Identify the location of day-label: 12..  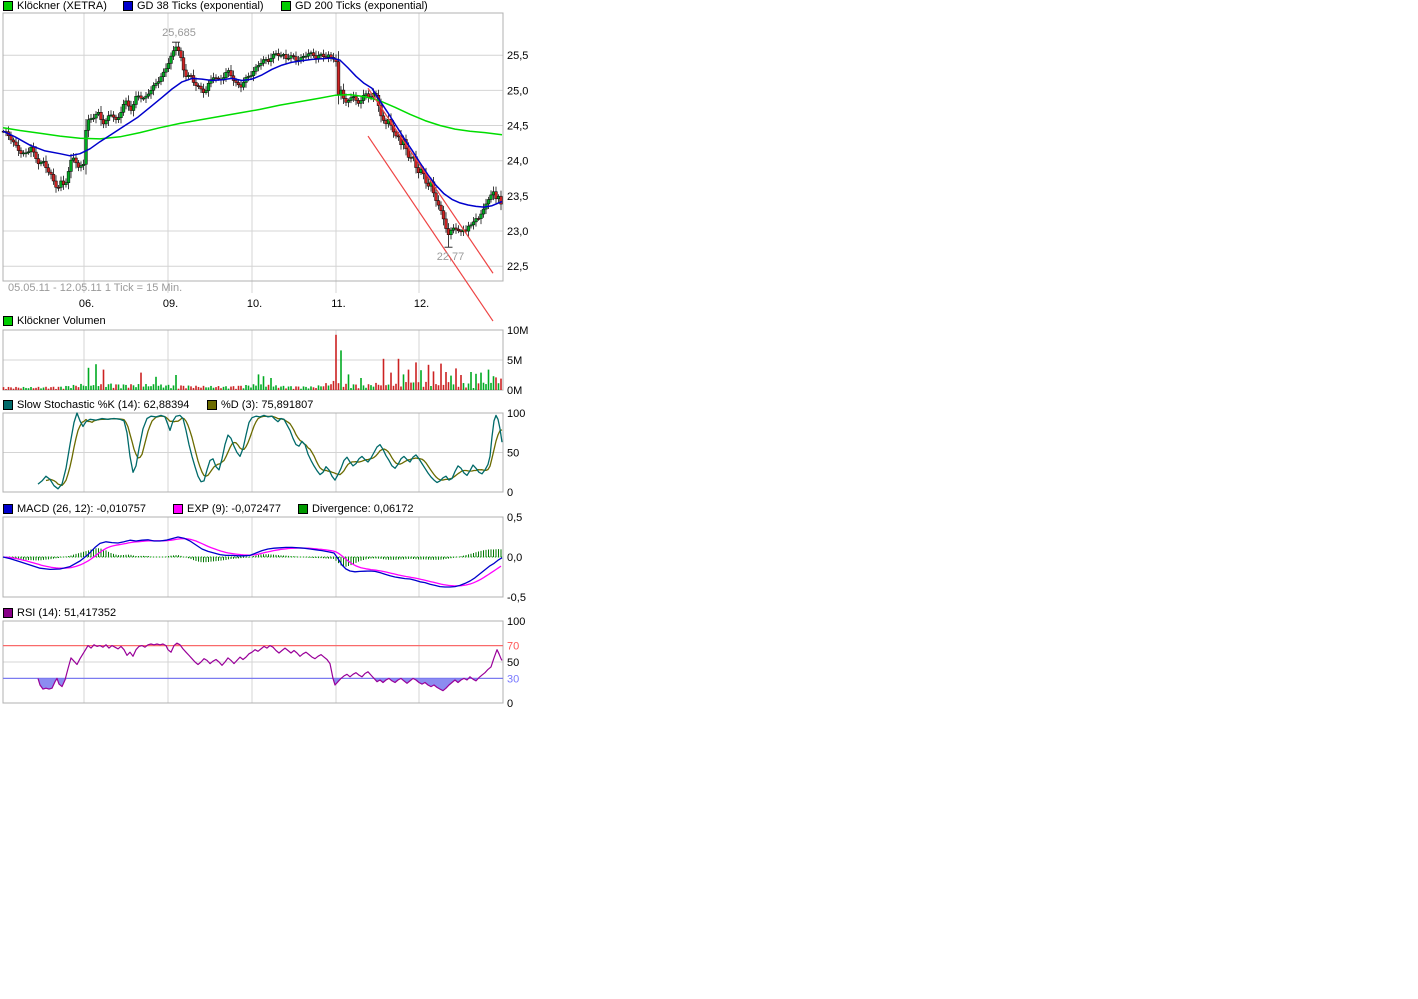
(421, 304).